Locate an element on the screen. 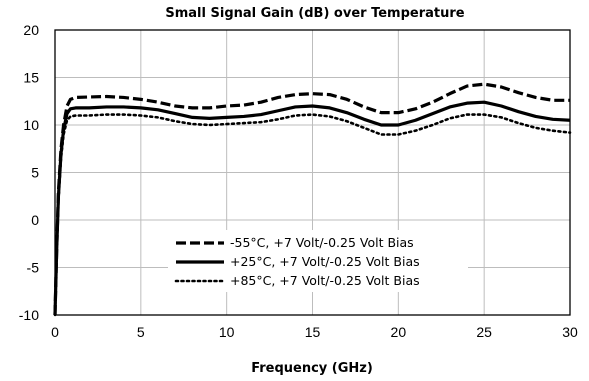 The width and height of the screenshot is (589, 381). y-tick-label: 20 is located at coordinates (31, 30).